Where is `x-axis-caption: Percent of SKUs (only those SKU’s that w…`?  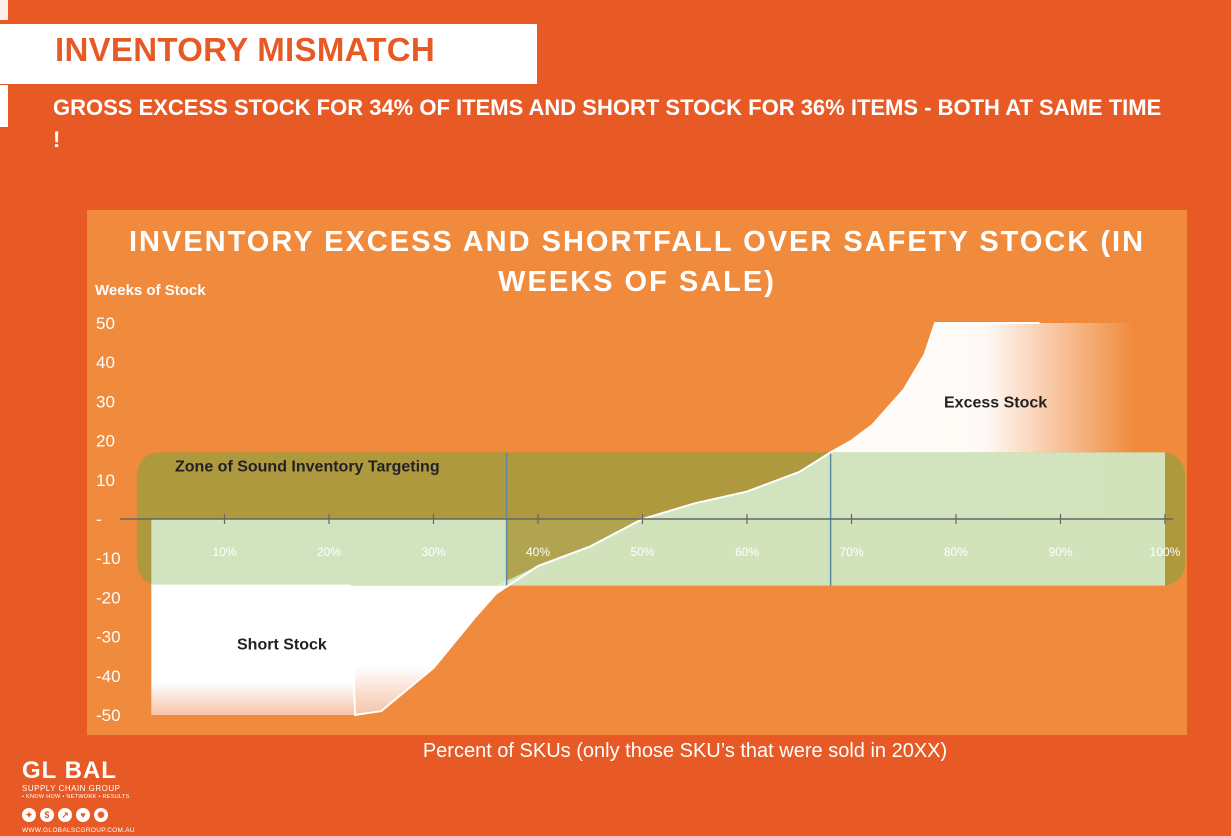
x-axis-caption: Percent of SKUs (only those SKU’s that w… is located at coordinates (685, 751).